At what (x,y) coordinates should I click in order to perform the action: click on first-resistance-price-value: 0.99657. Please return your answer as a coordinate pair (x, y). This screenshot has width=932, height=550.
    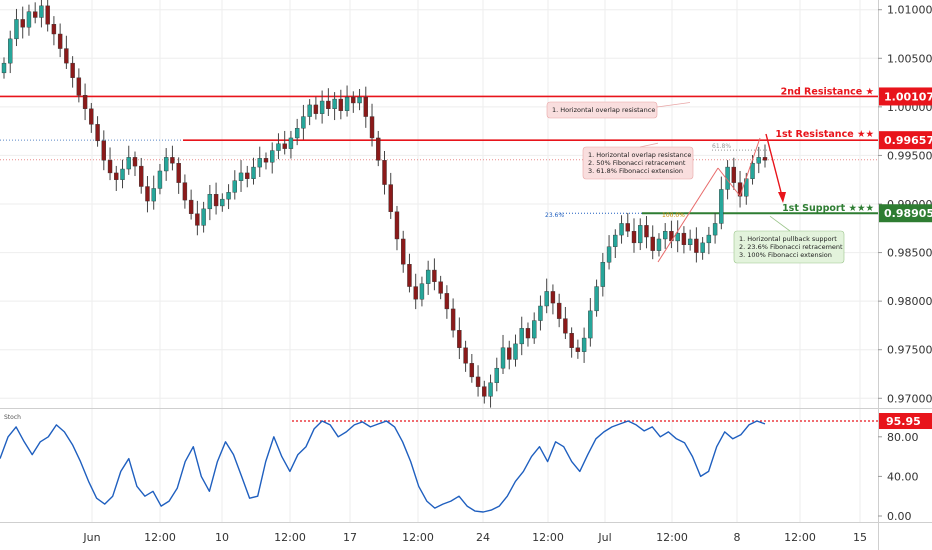
    Looking at the image, I should click on (908, 140).